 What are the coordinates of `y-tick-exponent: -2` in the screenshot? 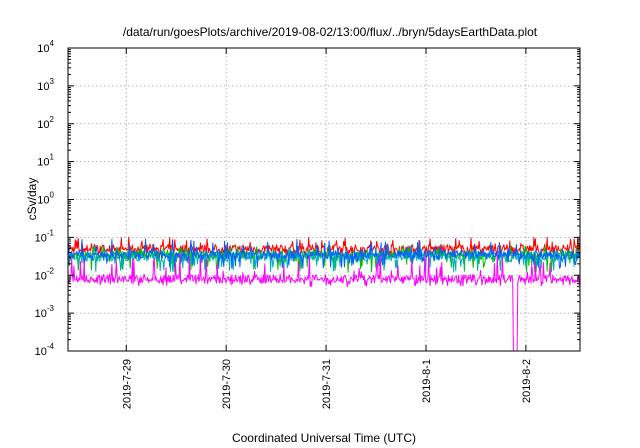 It's located at (51, 270).